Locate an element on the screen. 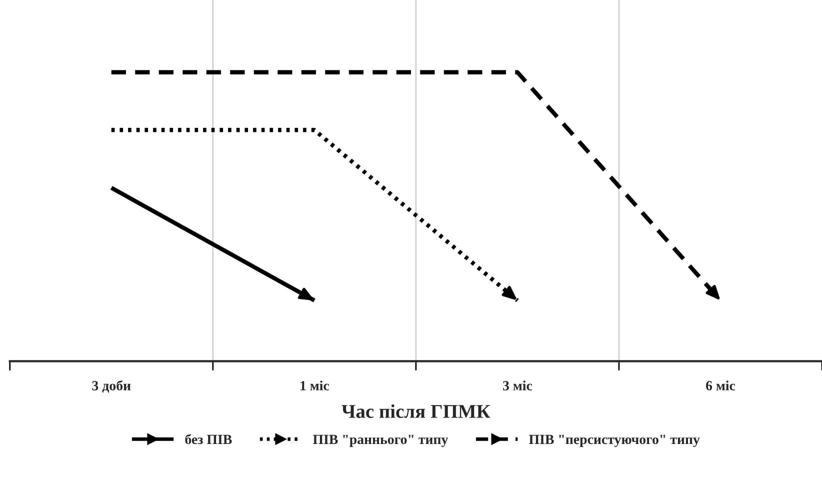 This screenshot has height=479, width=822. x-tick-label: 6 міс is located at coordinates (721, 385).